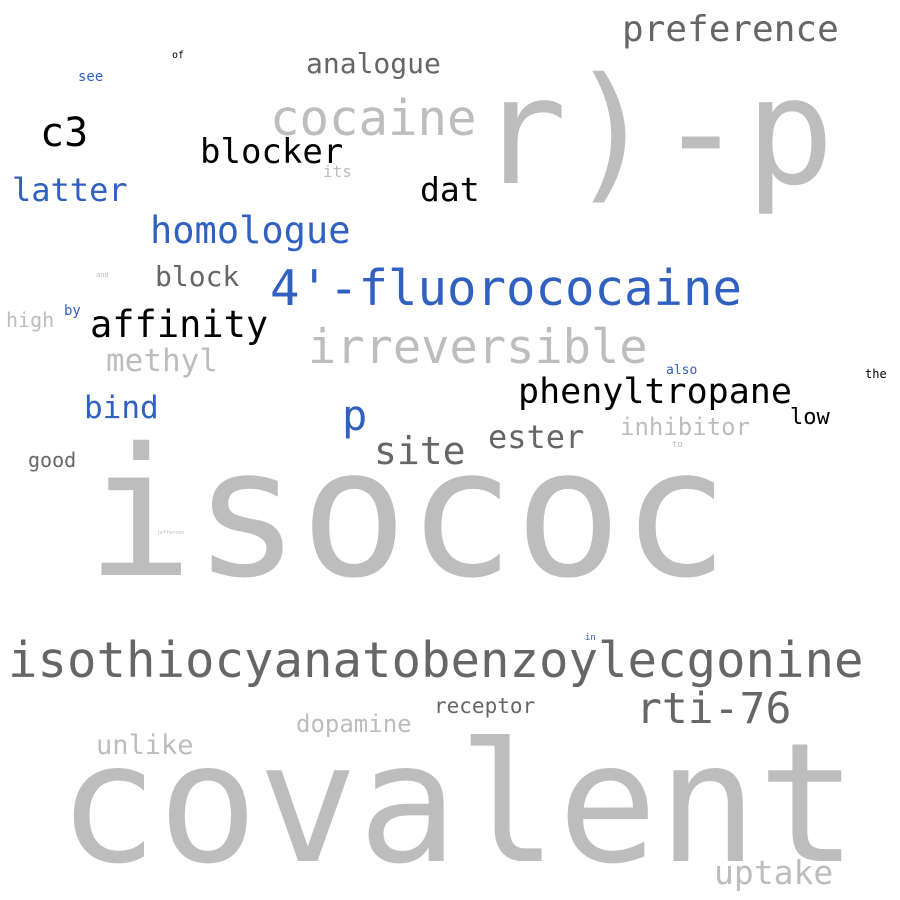  Describe the element at coordinates (102, 275) in the screenshot. I see `word-and: and` at that location.